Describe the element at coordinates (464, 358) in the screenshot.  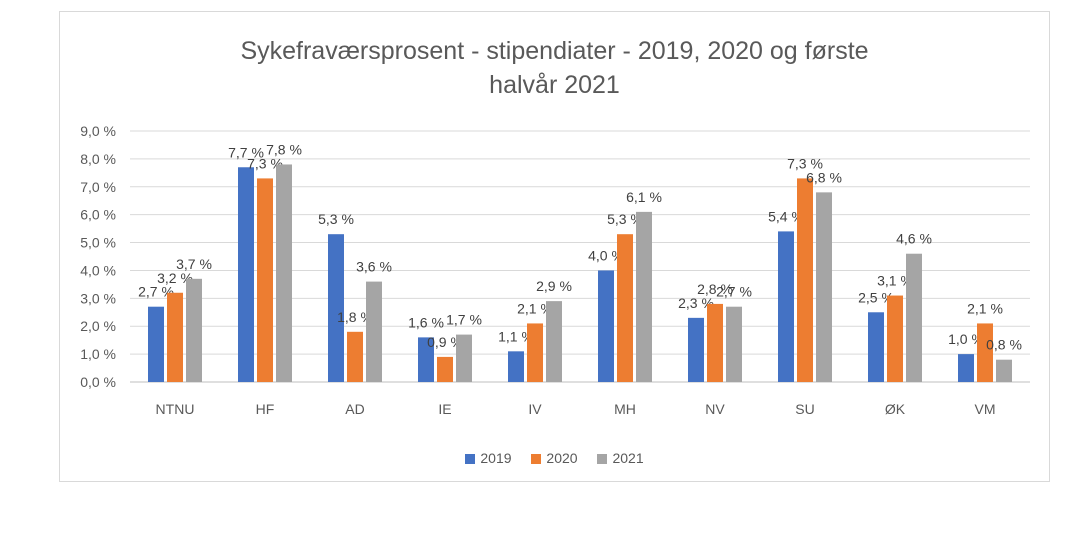
I see `bar-2021-IE` at that location.